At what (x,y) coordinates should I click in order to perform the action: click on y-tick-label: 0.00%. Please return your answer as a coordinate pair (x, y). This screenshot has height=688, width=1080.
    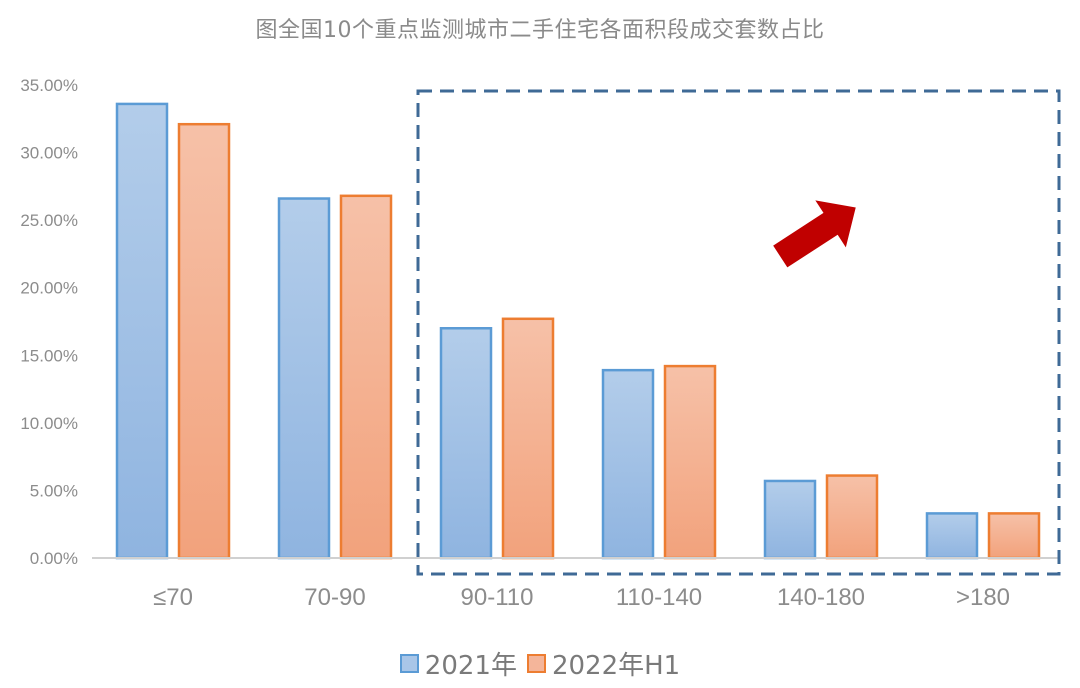
    Looking at the image, I should click on (54, 558).